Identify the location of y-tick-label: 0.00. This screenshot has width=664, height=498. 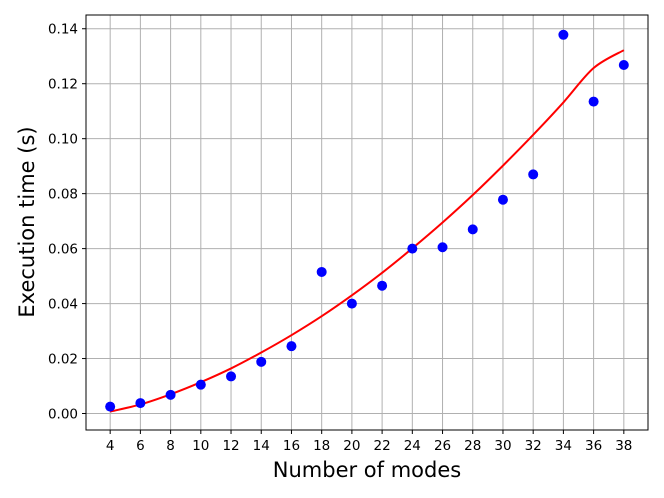
(63, 415).